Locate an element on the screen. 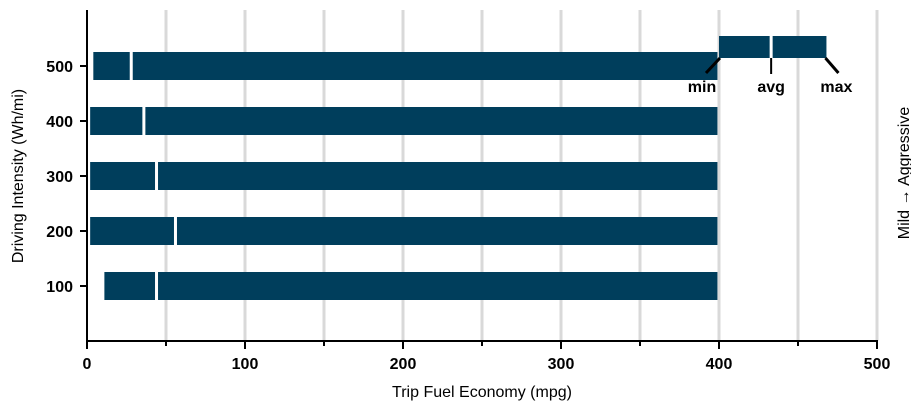  x-tick-label-400: 400 is located at coordinates (719, 364).